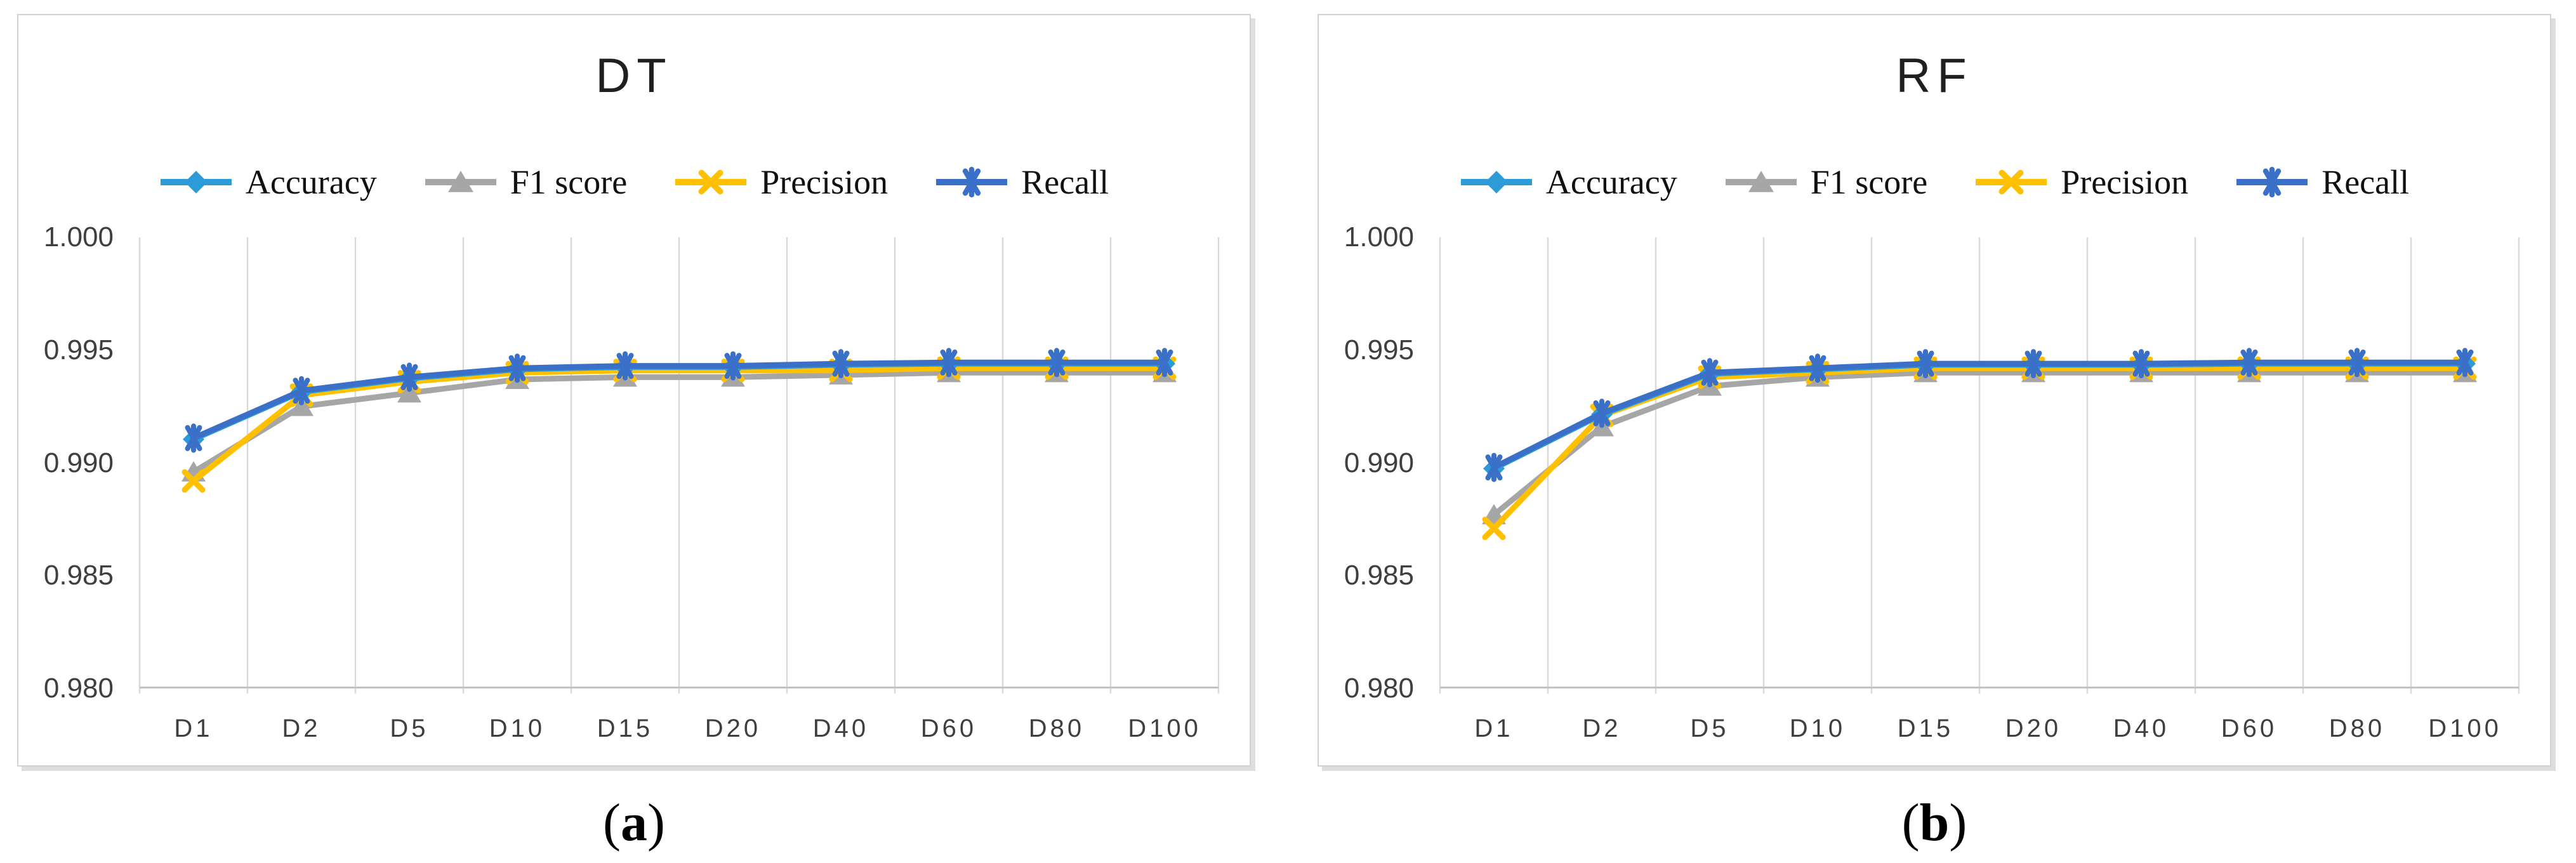 This screenshot has width=2576, height=863. I want to click on caption-letter: b, so click(1934, 822).